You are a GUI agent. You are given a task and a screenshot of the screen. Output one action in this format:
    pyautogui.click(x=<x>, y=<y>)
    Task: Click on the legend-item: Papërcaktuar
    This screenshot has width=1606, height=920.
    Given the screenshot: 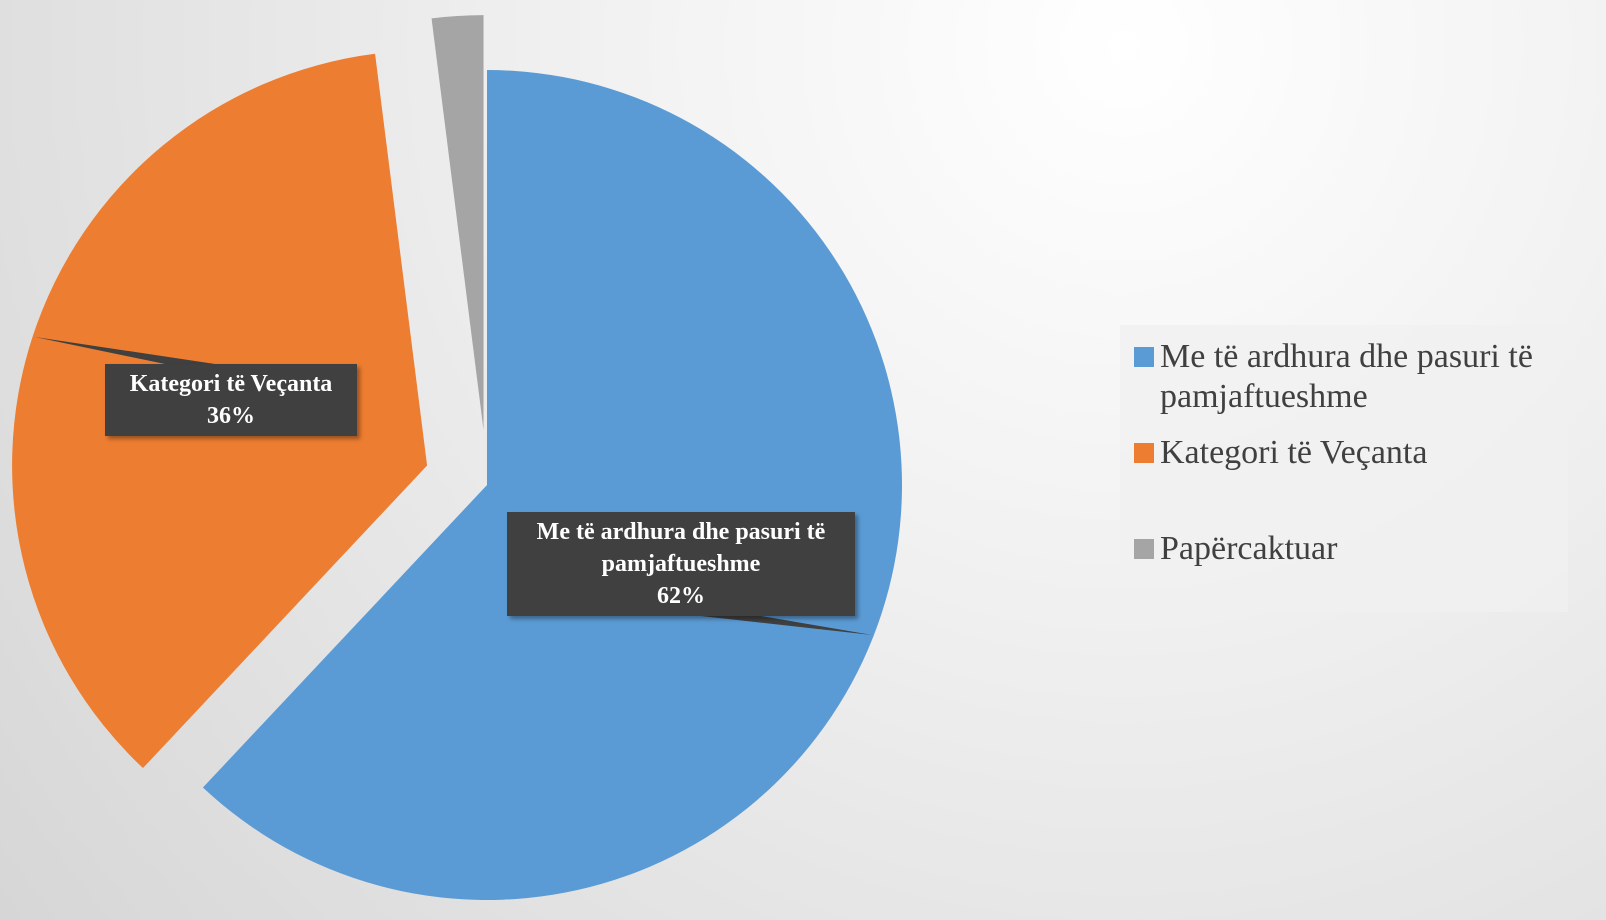 What is the action you would take?
    pyautogui.click(x=1351, y=549)
    